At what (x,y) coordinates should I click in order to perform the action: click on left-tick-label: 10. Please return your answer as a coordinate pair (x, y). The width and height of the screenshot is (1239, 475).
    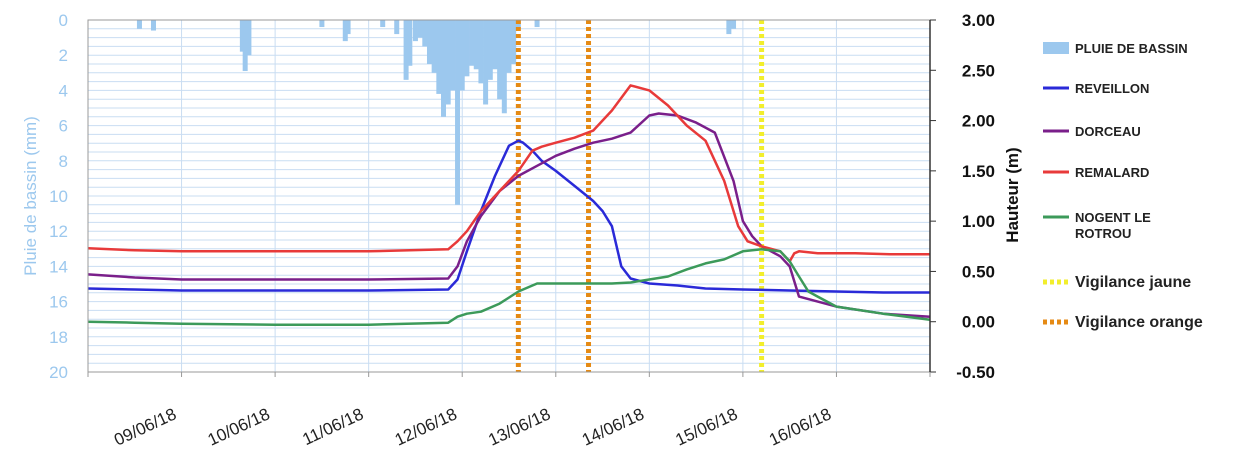
    Looking at the image, I should click on (58, 196).